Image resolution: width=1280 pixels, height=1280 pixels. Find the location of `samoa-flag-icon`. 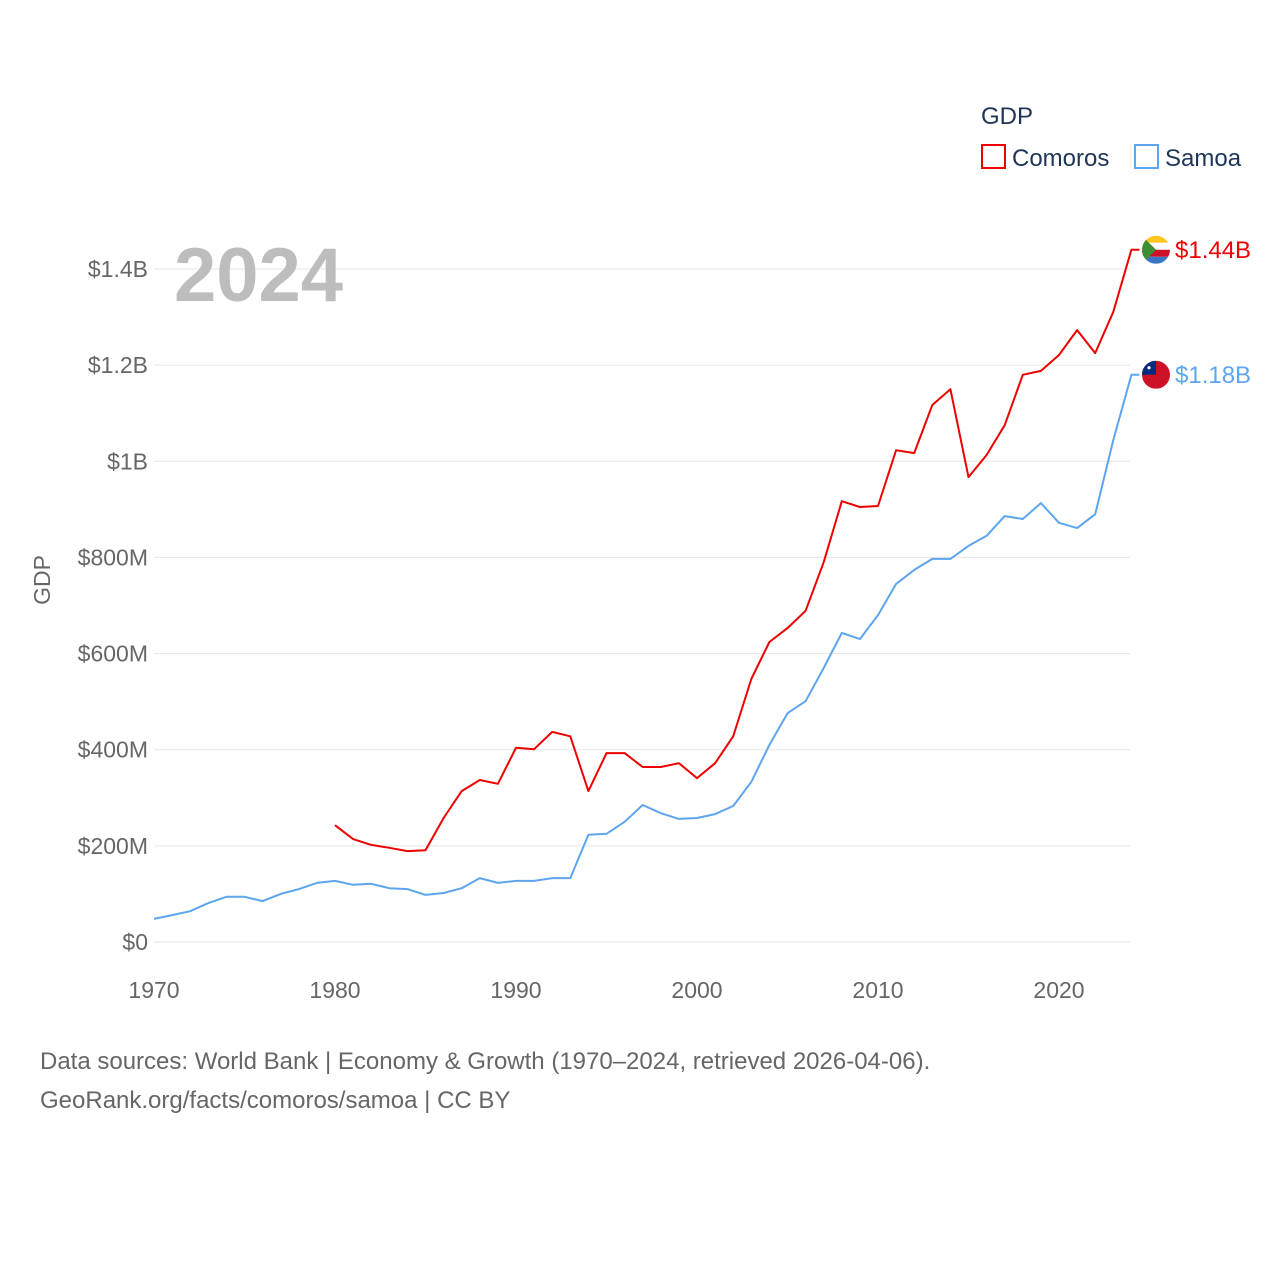

samoa-flag-icon is located at coordinates (1156, 374).